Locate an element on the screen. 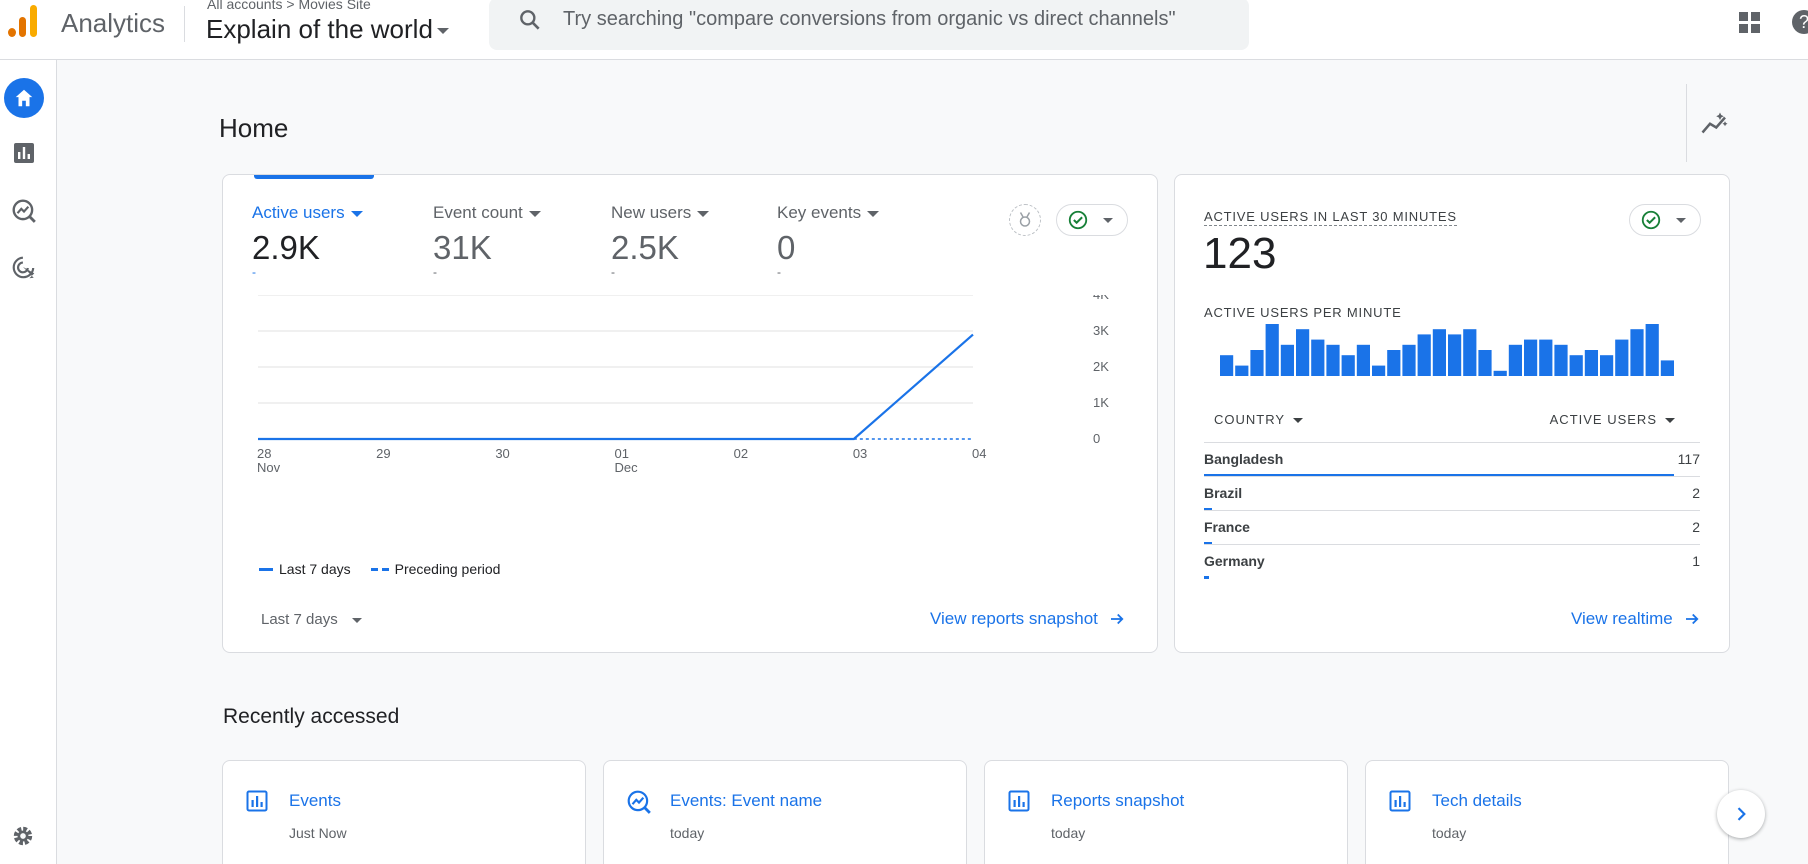  gear-icon is located at coordinates (23, 836).